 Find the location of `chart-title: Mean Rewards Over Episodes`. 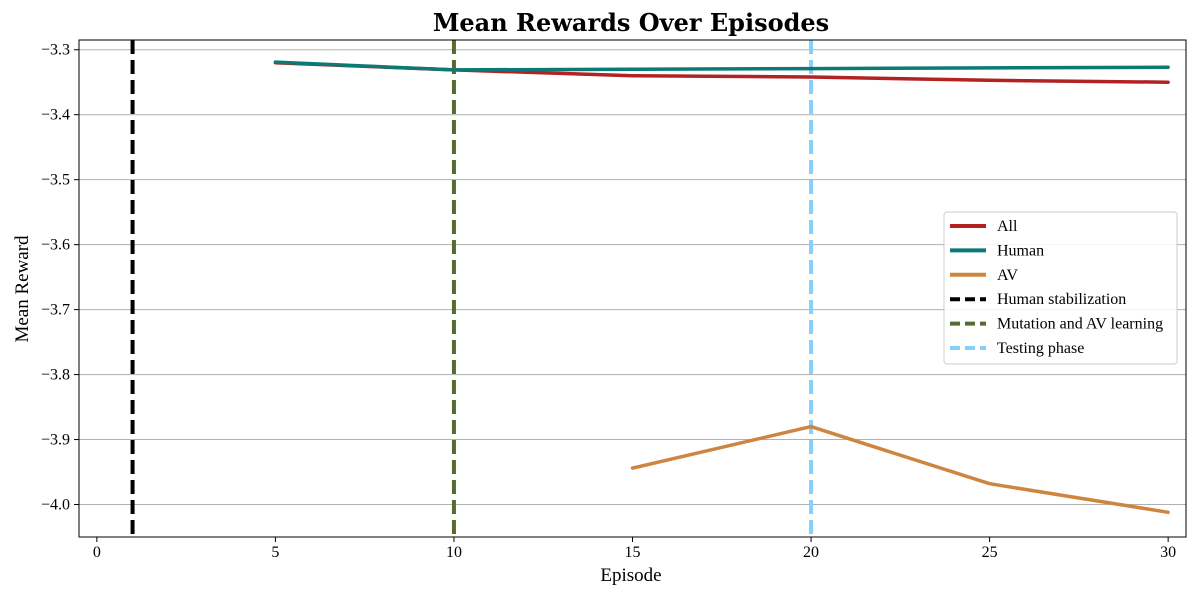

chart-title: Mean Rewards Over Episodes is located at coordinates (631, 22).